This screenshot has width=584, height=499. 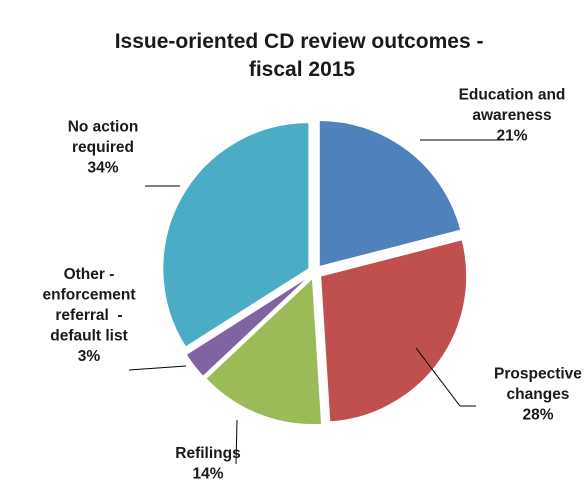 I want to click on slice-label-line: Other -, so click(x=89, y=274).